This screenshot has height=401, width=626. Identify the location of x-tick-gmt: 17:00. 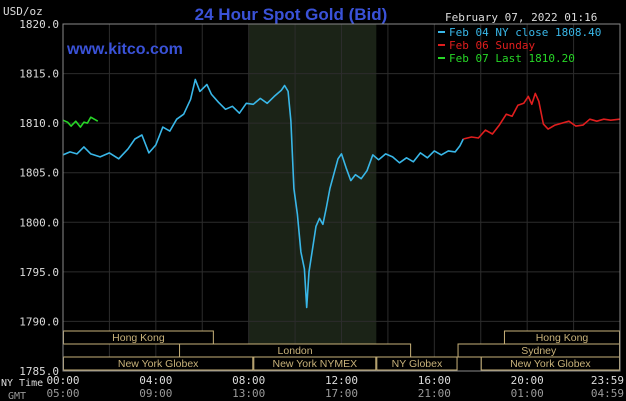
(341, 393).